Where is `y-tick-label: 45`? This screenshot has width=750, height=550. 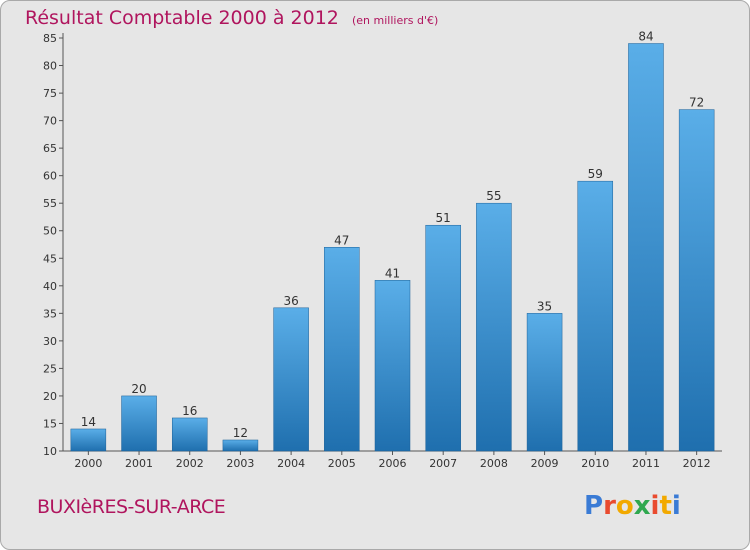
y-tick-label: 45 is located at coordinates (50, 258).